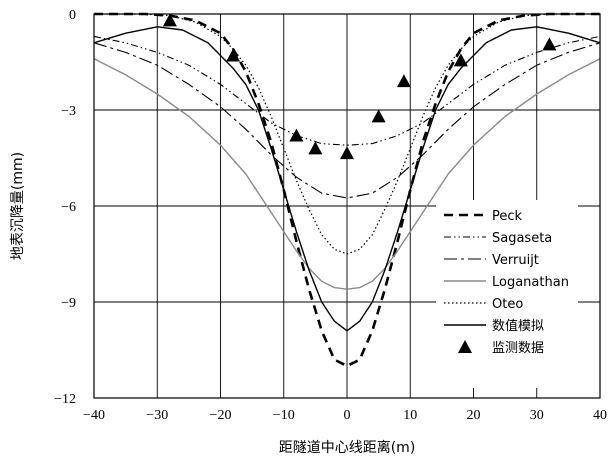  Describe the element at coordinates (515, 260) in the screenshot. I see `legend-label: Verruijt` at that location.